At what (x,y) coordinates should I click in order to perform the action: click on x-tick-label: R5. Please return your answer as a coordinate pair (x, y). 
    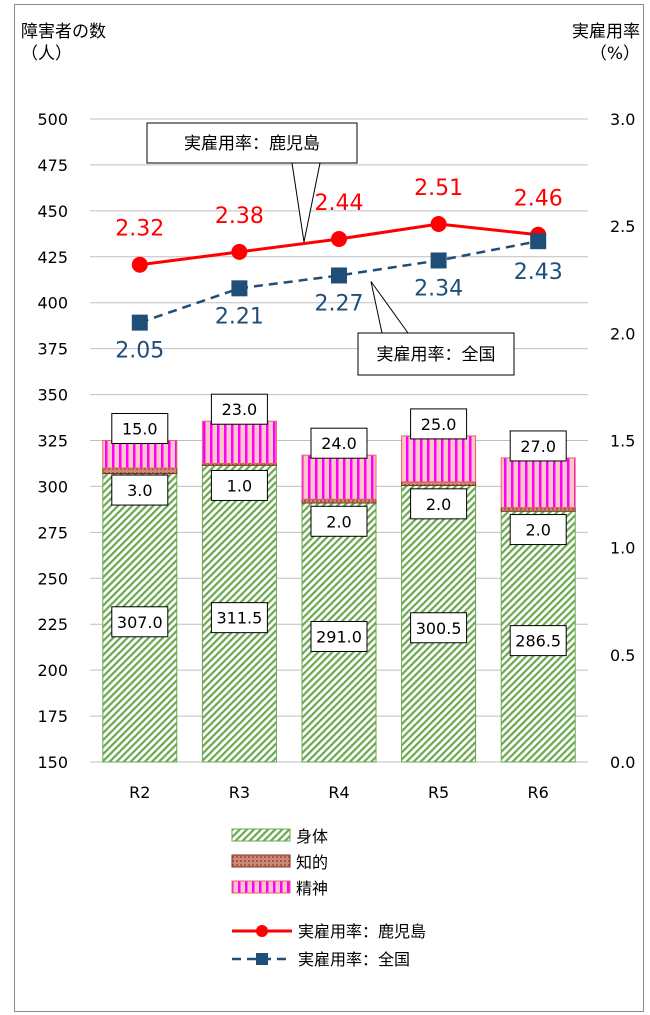
    Looking at the image, I should click on (438, 792).